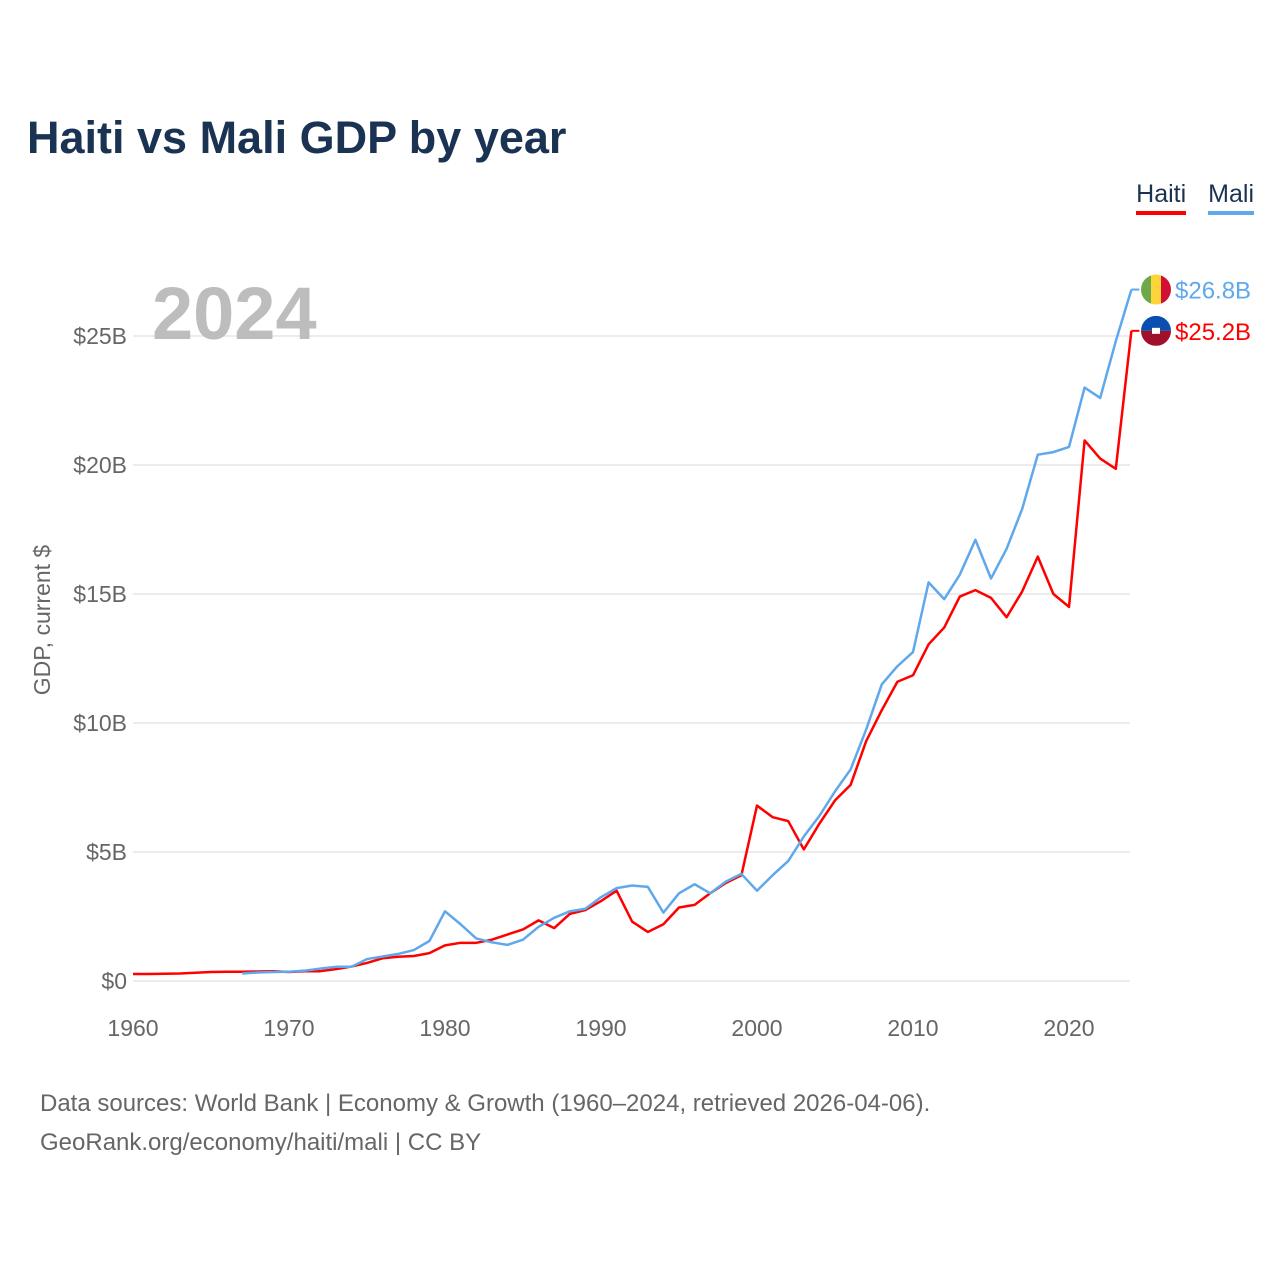  Describe the element at coordinates (234, 313) in the screenshot. I see `year-label: 2024` at that location.